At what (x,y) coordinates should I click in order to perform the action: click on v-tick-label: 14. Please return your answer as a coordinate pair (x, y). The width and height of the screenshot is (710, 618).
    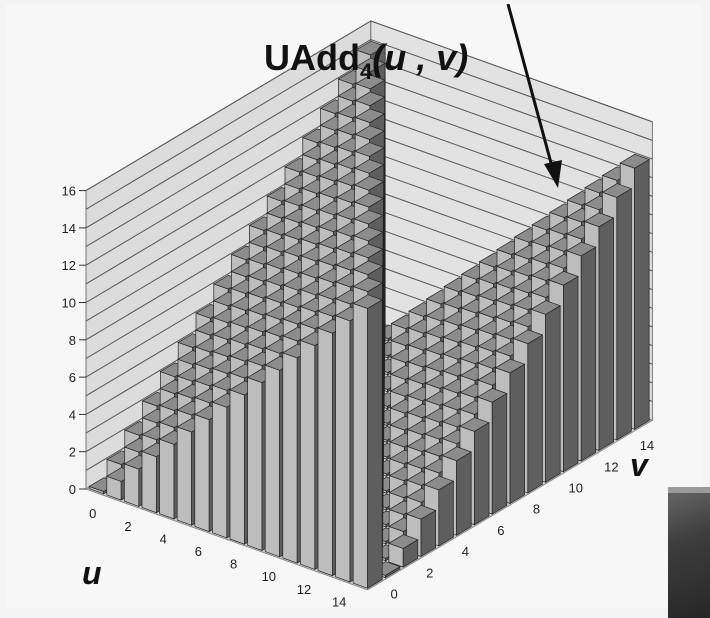
    Looking at the image, I should click on (647, 445).